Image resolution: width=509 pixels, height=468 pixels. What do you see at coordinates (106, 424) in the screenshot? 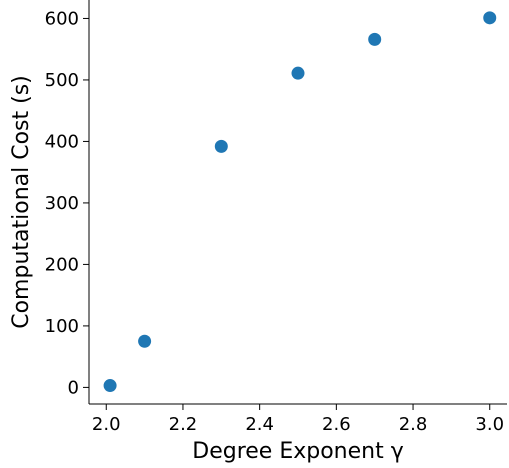
I see `x-tick-label: 2.0` at bounding box center [106, 424].